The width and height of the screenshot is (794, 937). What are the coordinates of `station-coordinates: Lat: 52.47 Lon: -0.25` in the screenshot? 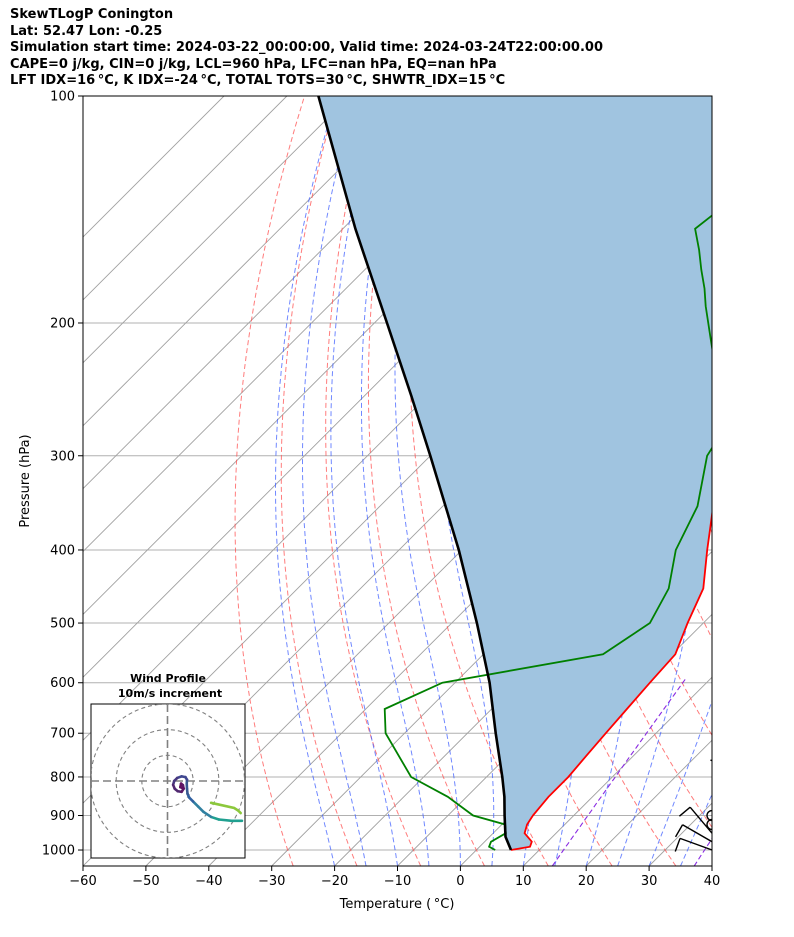 It's located at (86, 31).